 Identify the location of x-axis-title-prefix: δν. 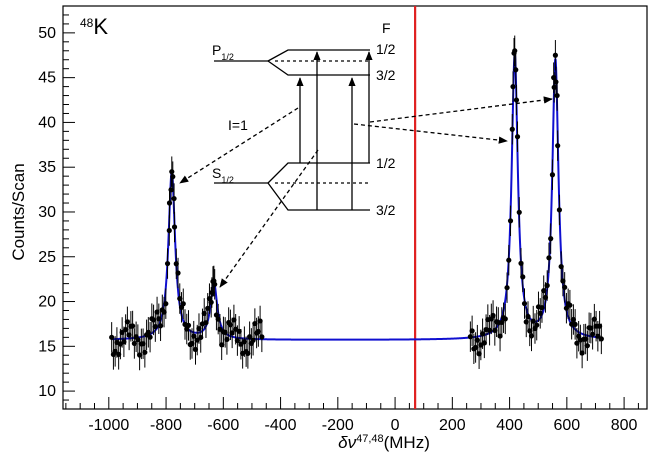
(347, 442).